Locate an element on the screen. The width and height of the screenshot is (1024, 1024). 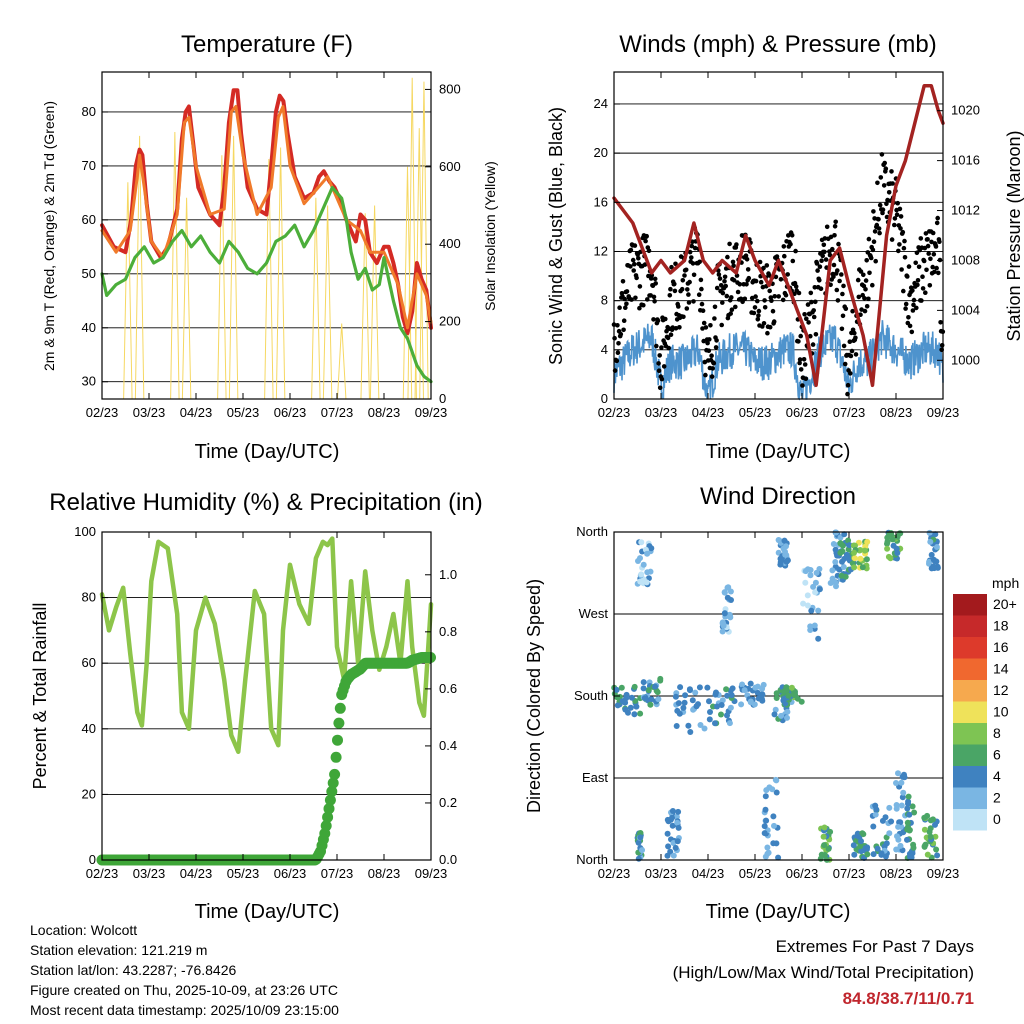
winds-xtick-label: 02/23 is located at coordinates (614, 412).